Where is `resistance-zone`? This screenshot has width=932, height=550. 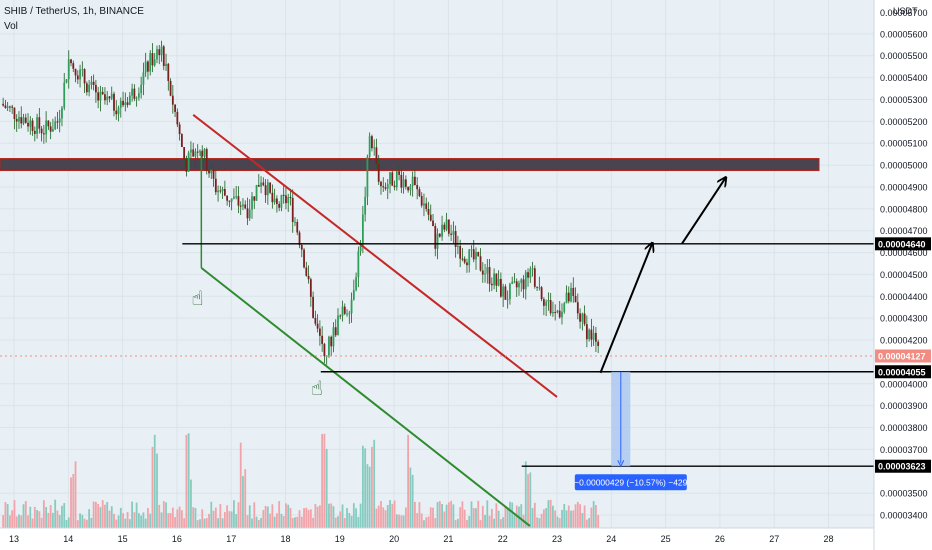 resistance-zone is located at coordinates (410, 165).